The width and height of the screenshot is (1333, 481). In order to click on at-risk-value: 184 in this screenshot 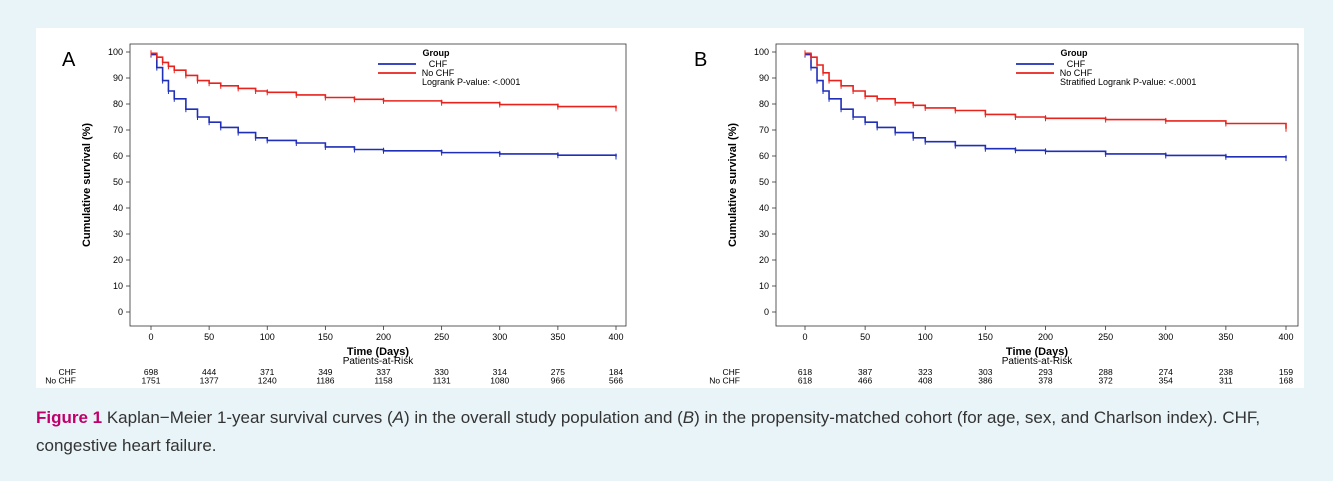, I will do `click(616, 372)`.